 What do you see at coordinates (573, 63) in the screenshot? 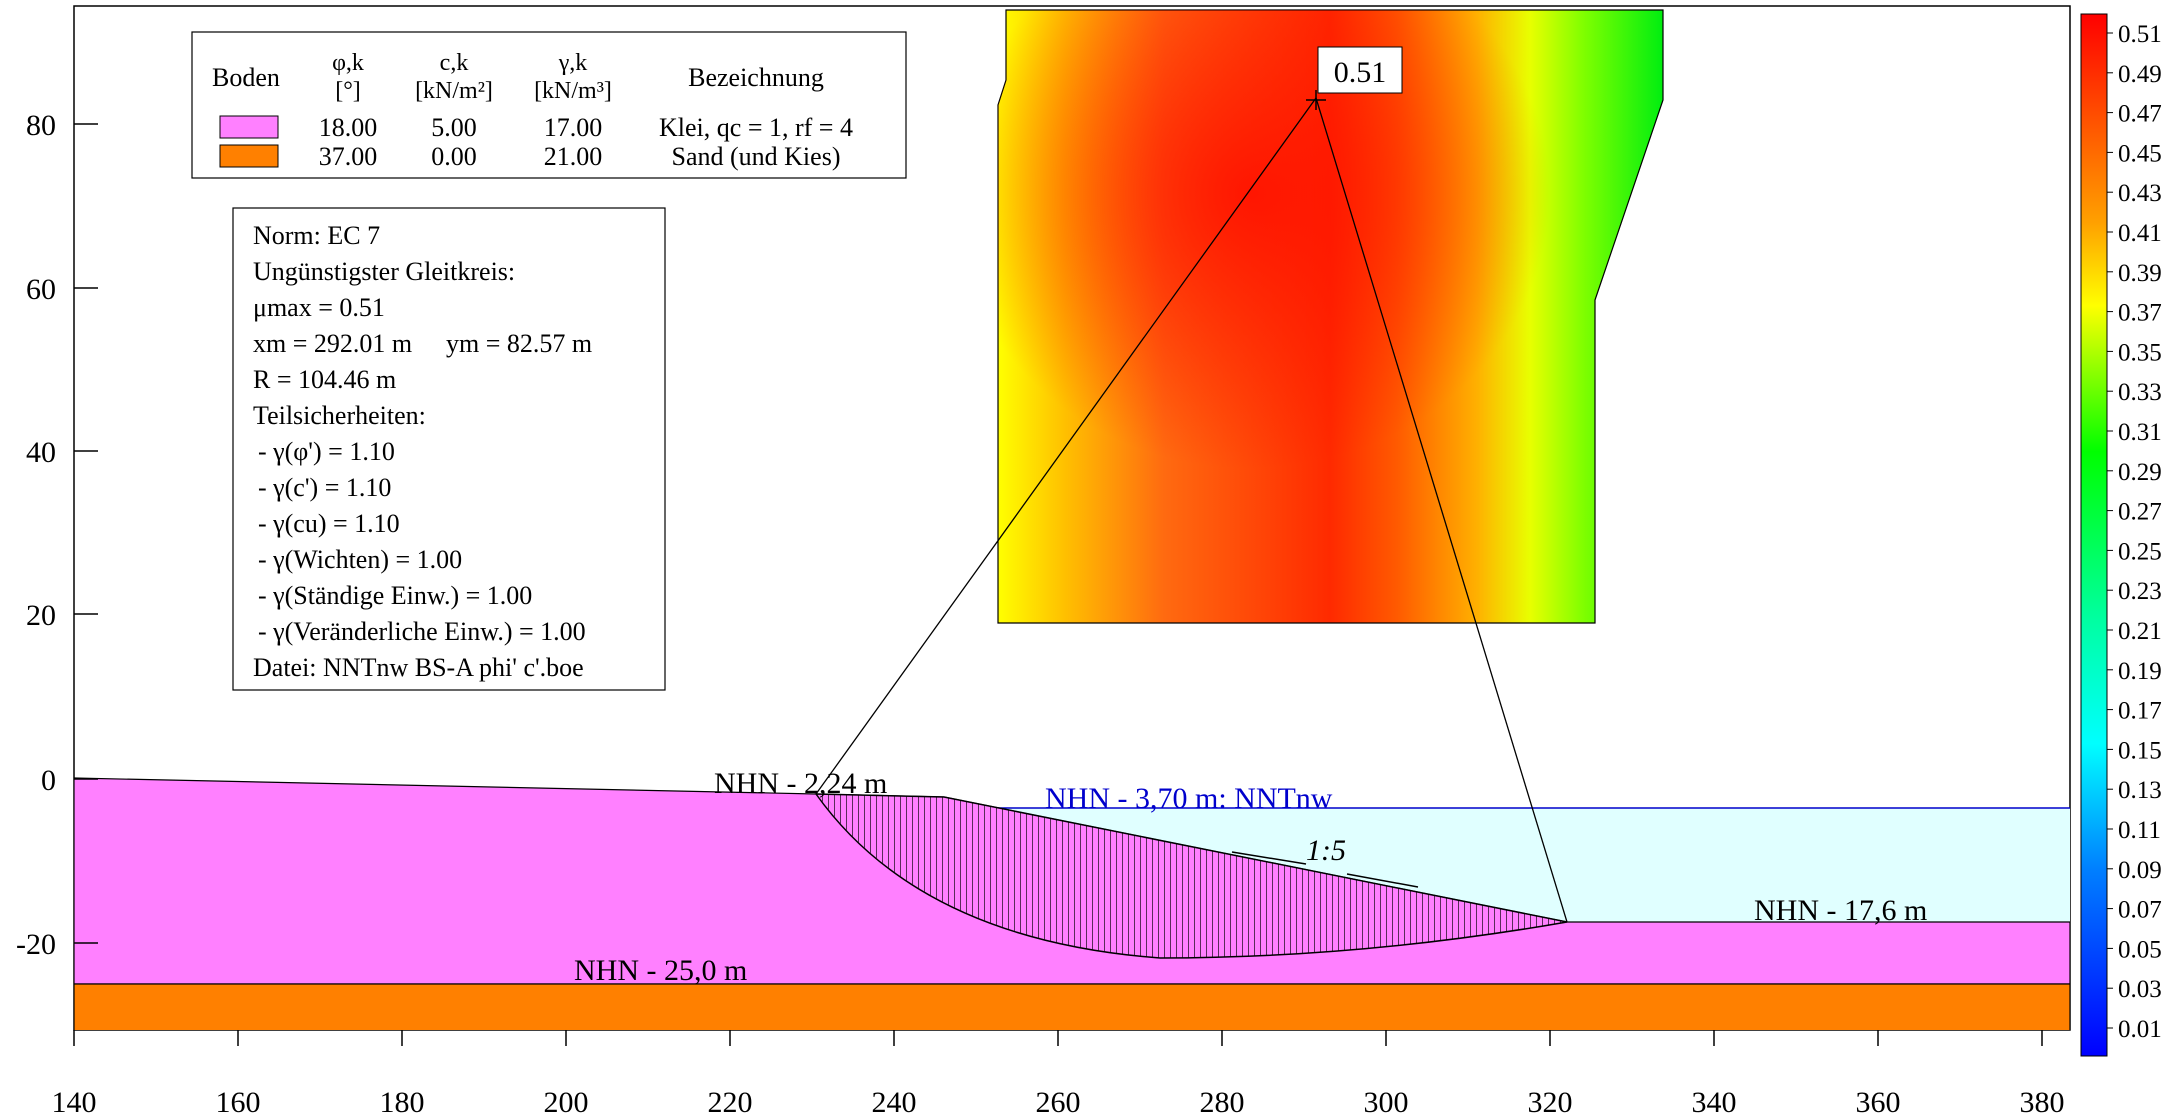
I see `svg-text: γ,k` at bounding box center [573, 63].